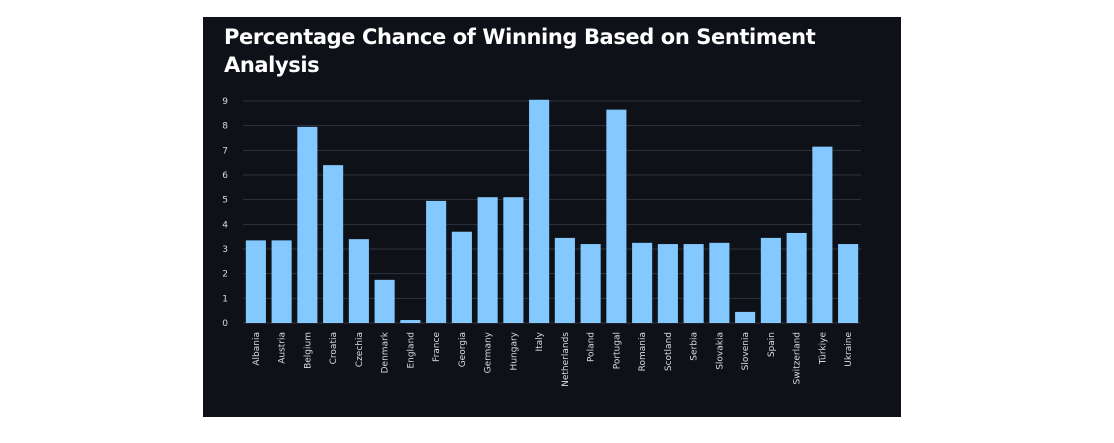 This screenshot has height=443, width=1114. I want to click on x-tick-label: Scotland, so click(669, 351).